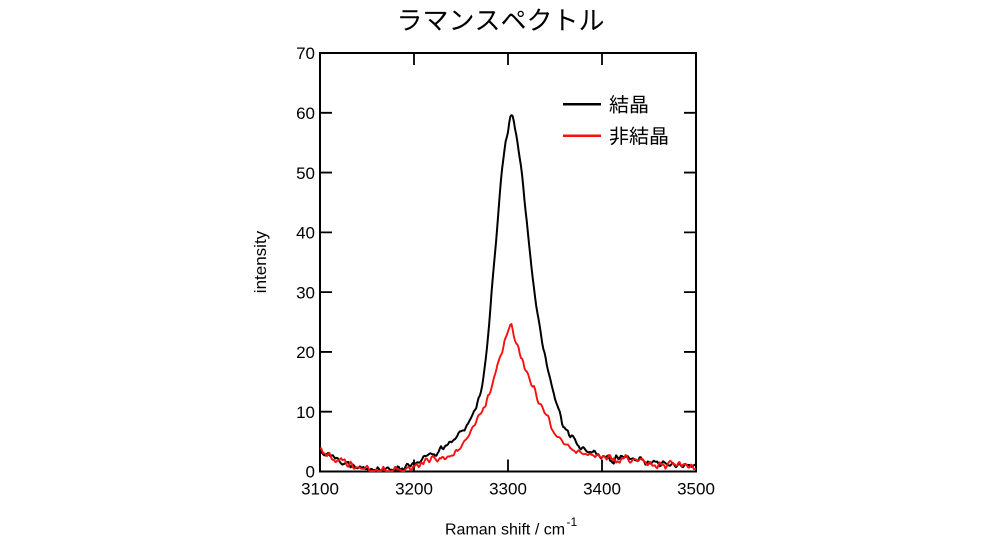 The image size is (1000, 544). Describe the element at coordinates (310, 472) in the screenshot. I see `svg-text: 0` at that location.